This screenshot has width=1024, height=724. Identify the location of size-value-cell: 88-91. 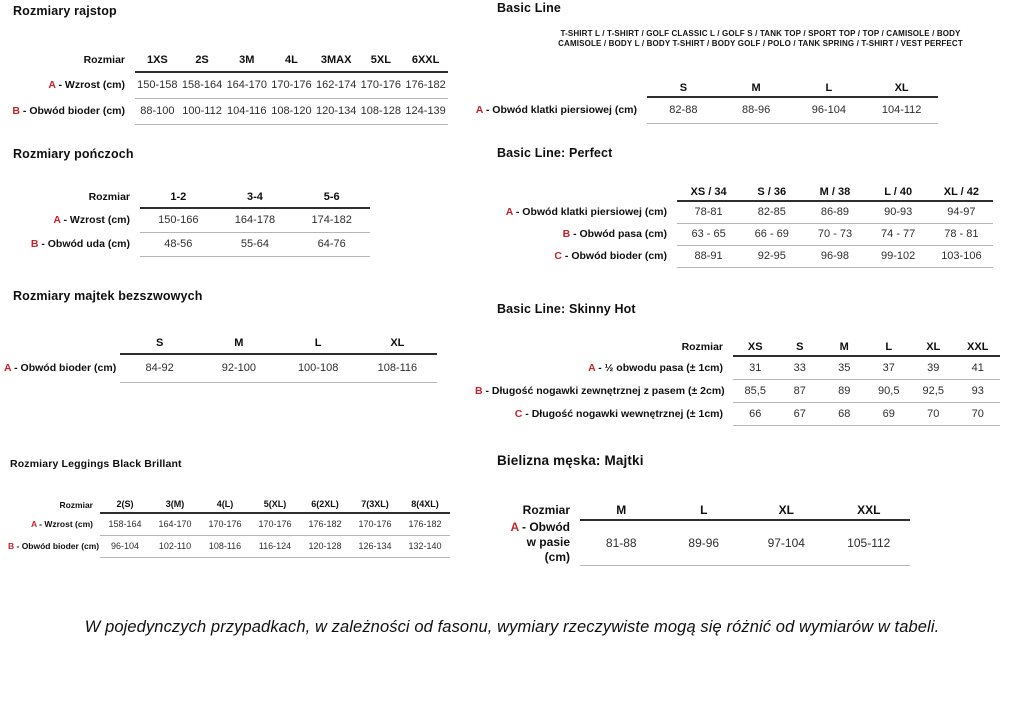
(709, 256).